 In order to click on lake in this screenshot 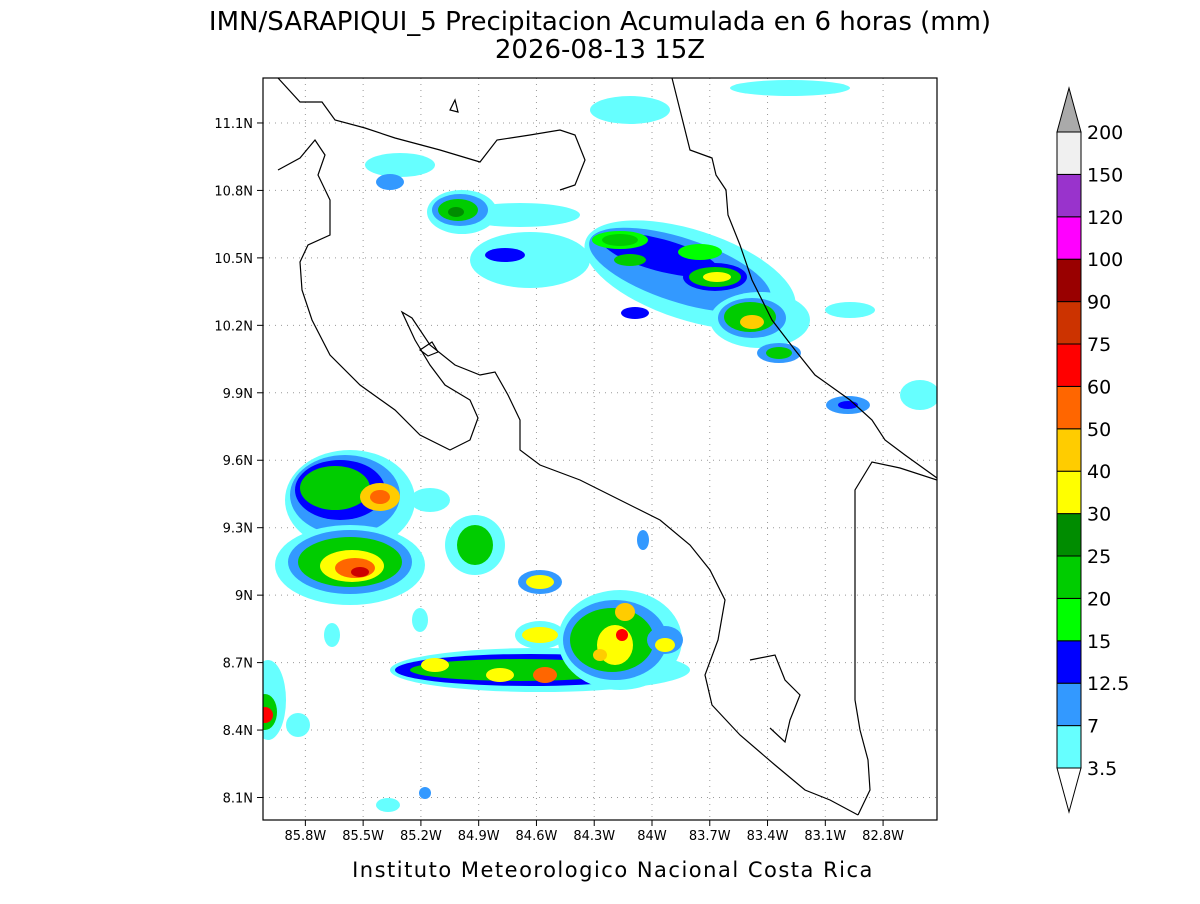, I will do `click(428, 349)`.